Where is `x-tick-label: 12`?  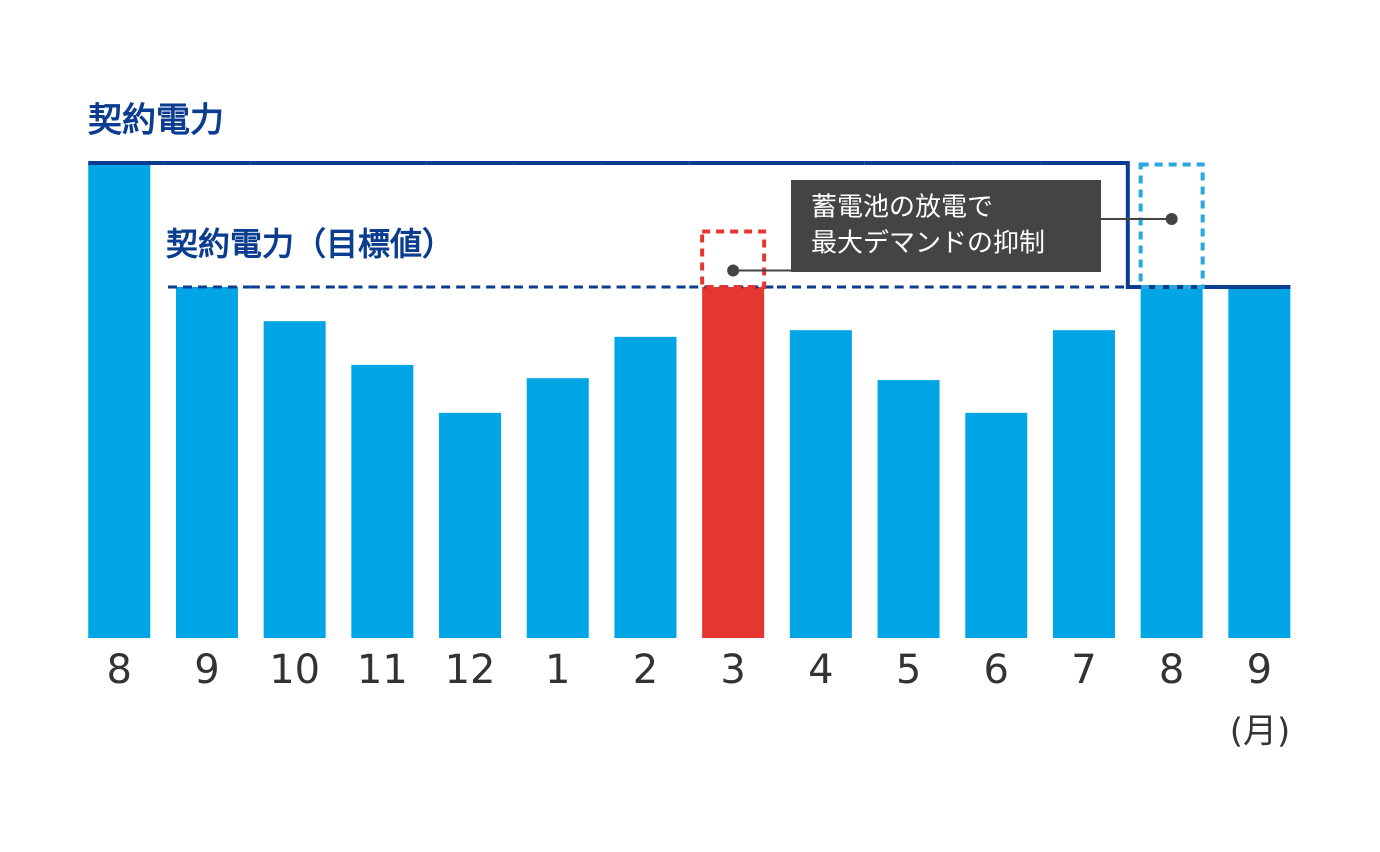 x-tick-label: 12 is located at coordinates (470, 670).